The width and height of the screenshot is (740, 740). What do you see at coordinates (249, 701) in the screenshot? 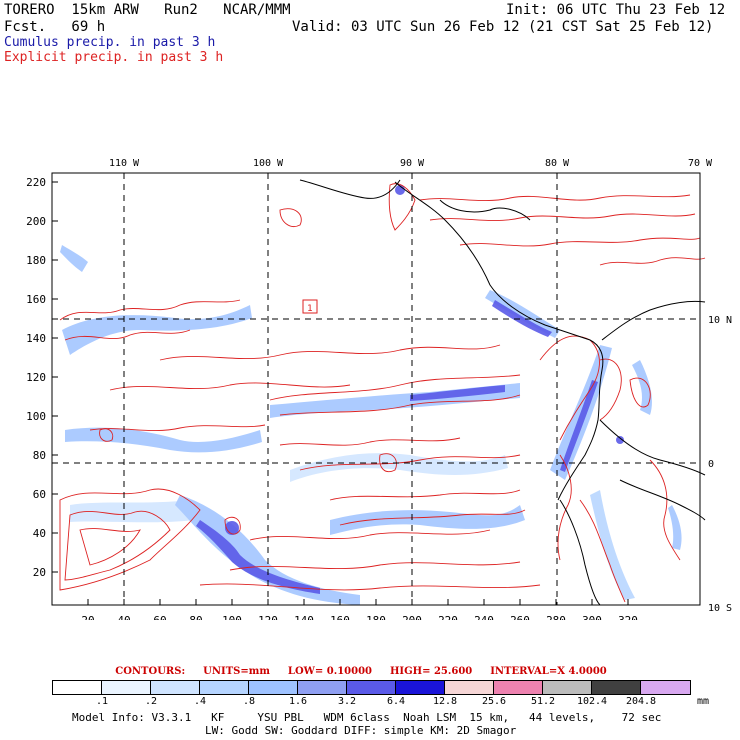
I see `color-bar-level: .8` at bounding box center [249, 701].